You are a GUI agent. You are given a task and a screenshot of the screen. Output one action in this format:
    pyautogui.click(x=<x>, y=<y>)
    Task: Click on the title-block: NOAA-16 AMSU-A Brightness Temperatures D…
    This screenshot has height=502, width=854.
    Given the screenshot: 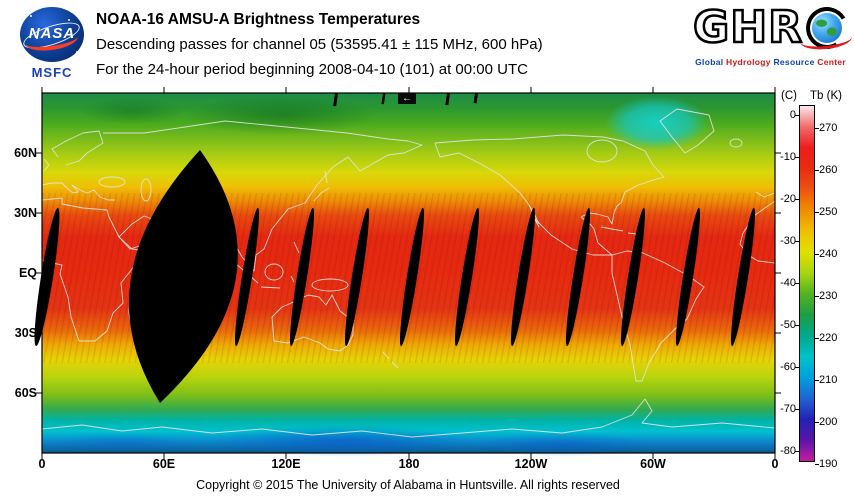 What is the action you would take?
    pyautogui.click(x=319, y=44)
    